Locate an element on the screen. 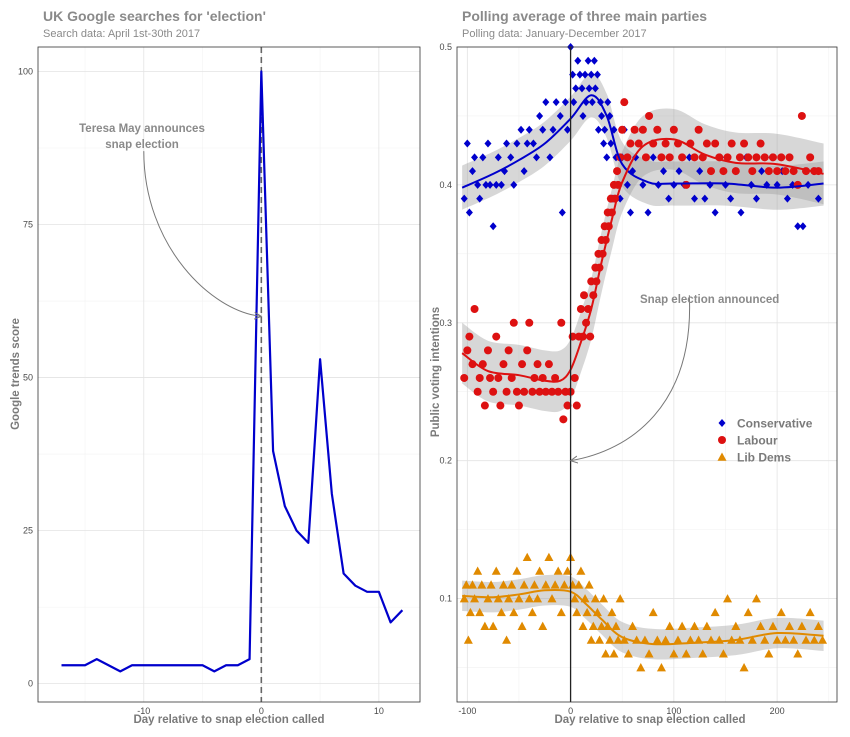 The width and height of the screenshot is (850, 737). left-annotation-line-1: Teresa May announces is located at coordinates (142, 129).